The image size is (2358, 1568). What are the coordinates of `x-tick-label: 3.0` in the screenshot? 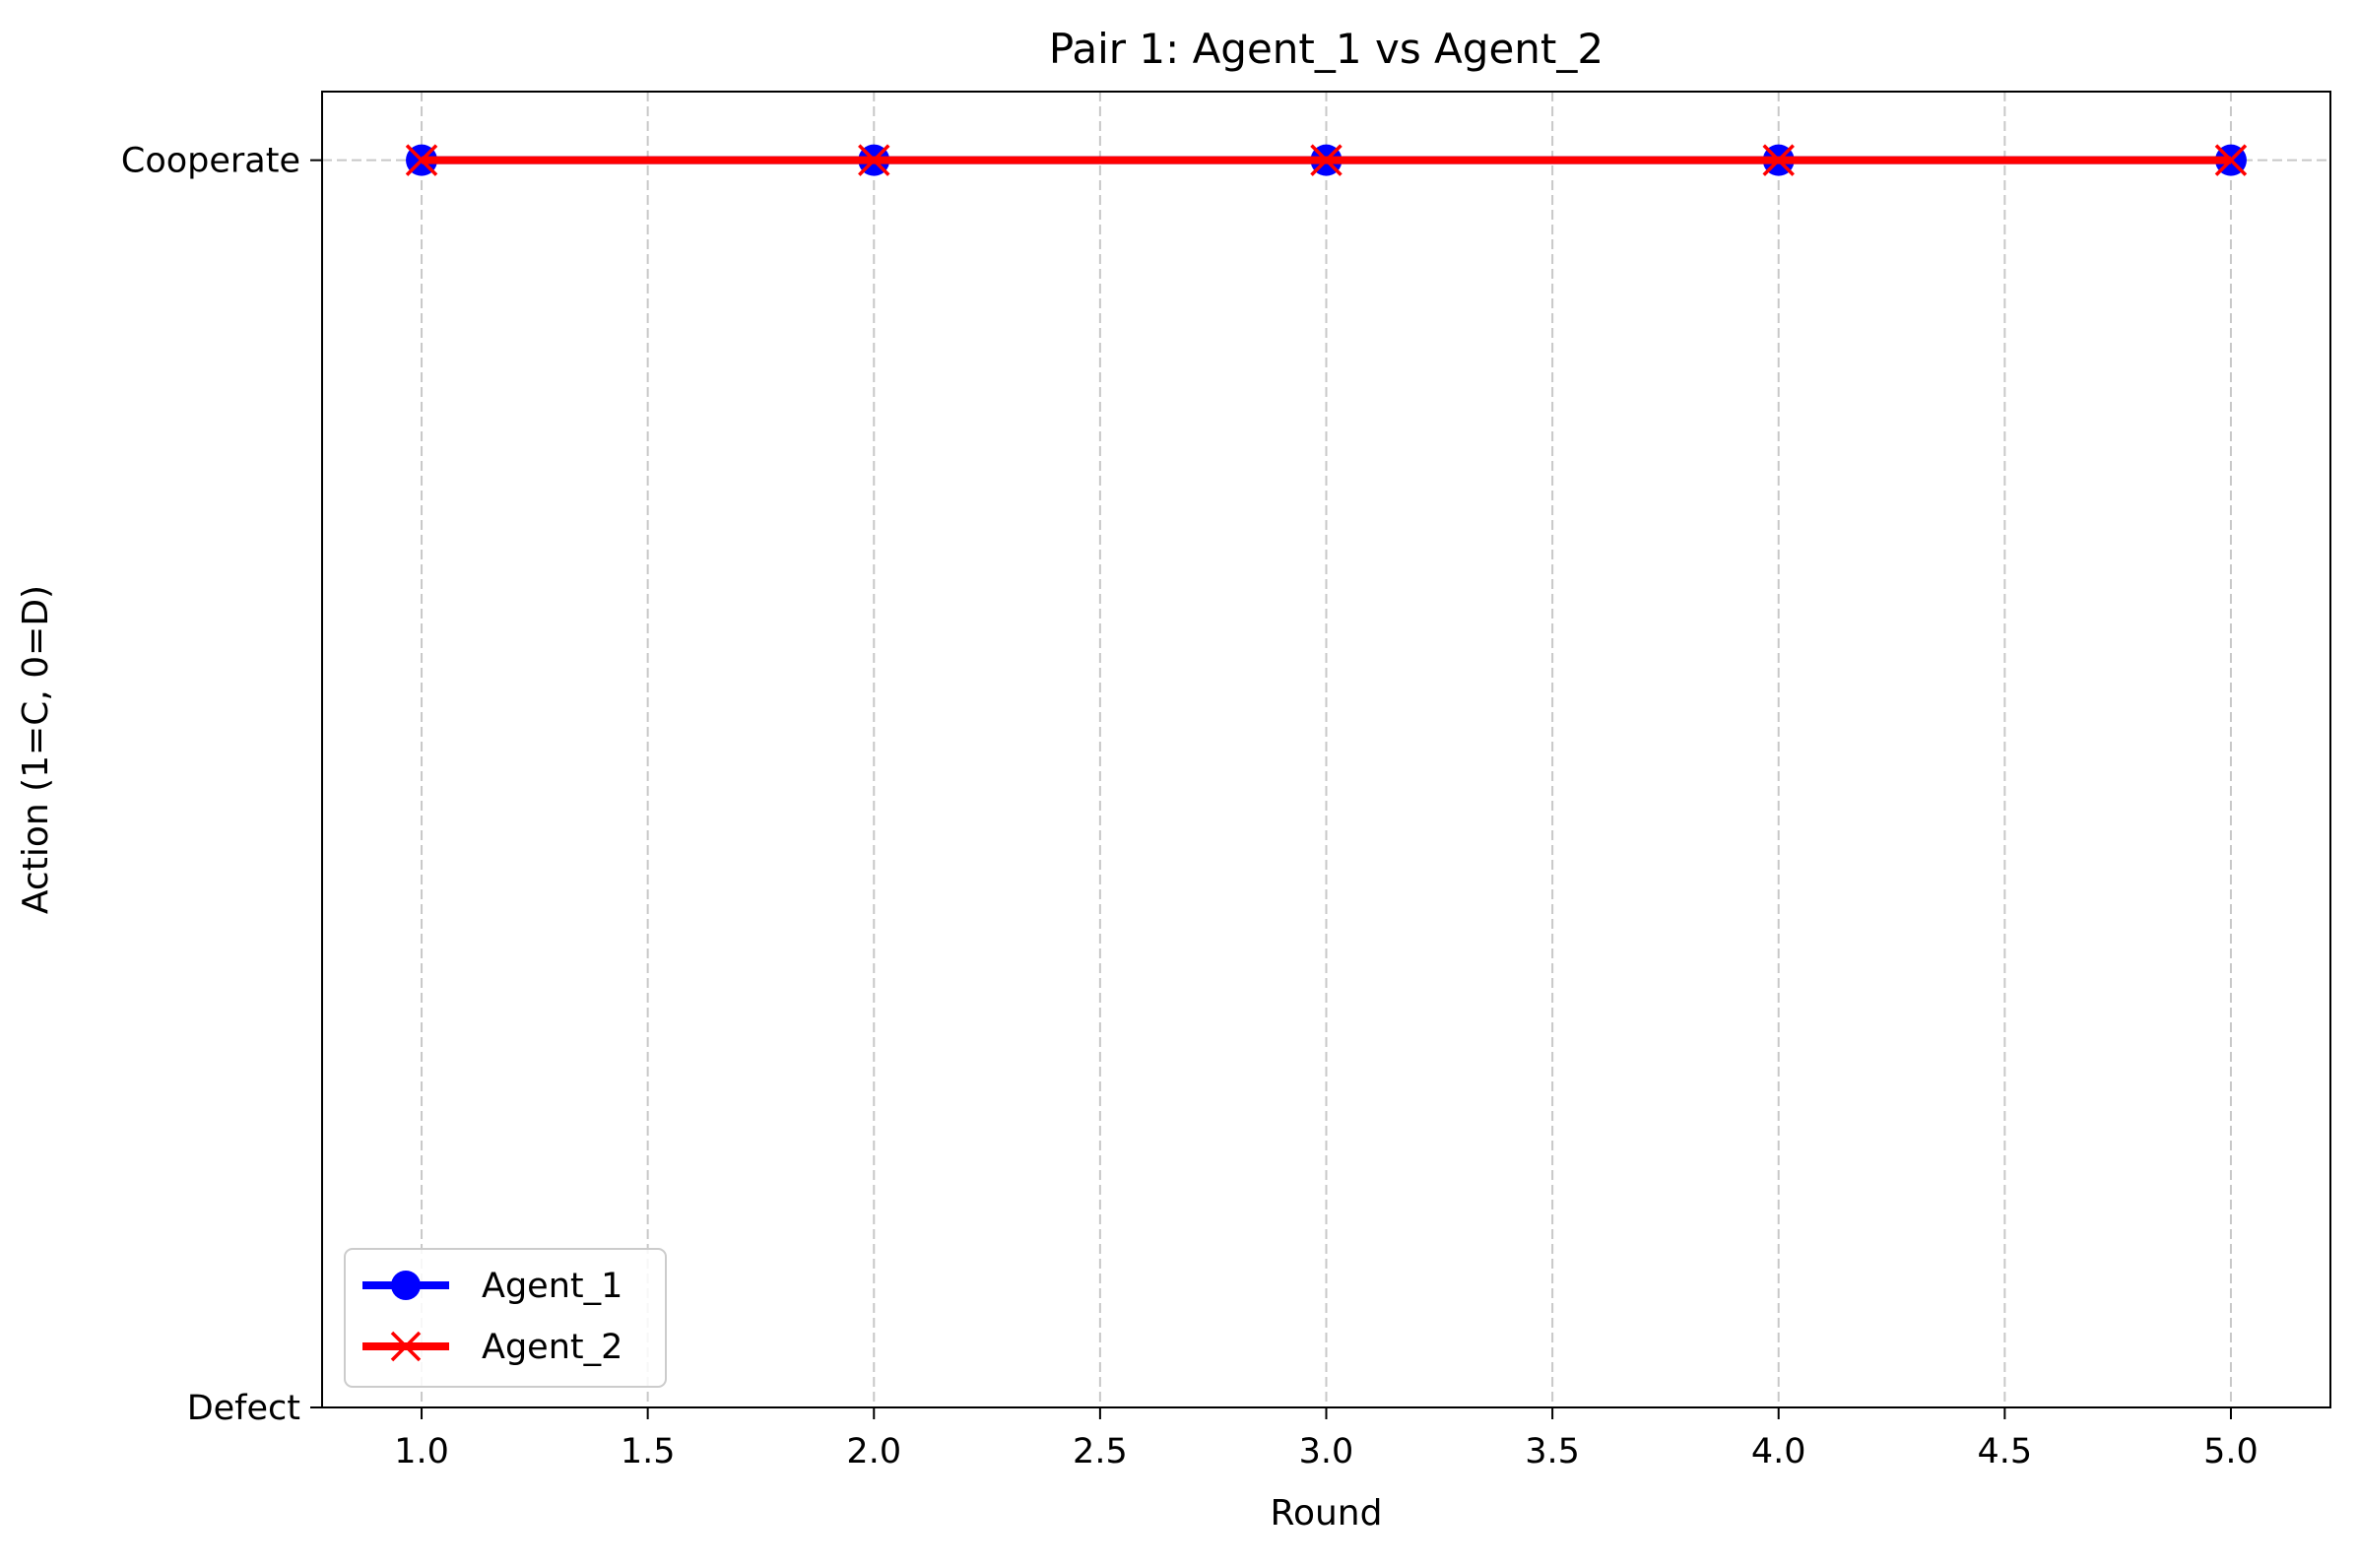 It's located at (1326, 1452).